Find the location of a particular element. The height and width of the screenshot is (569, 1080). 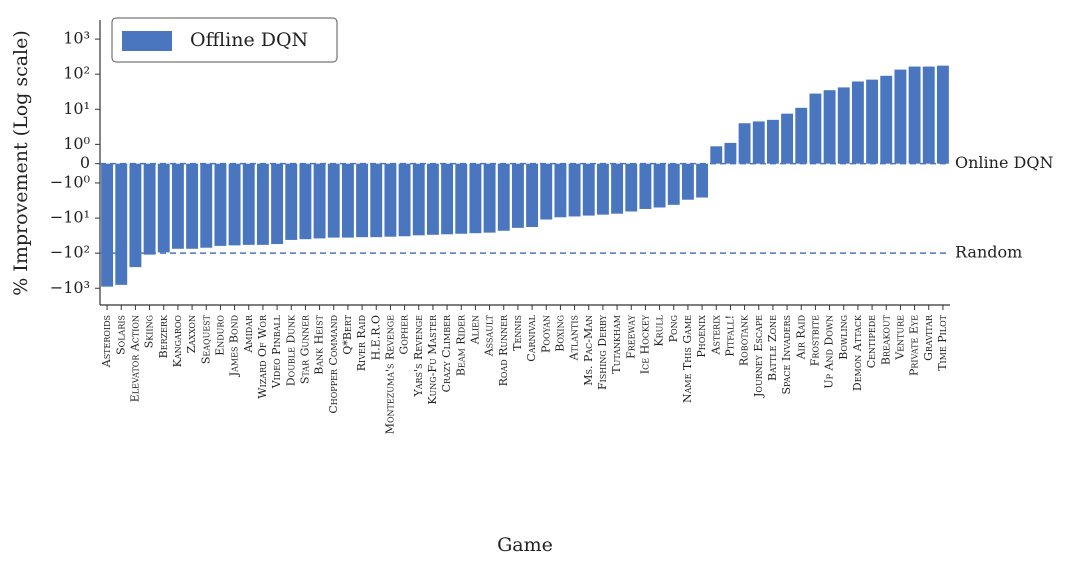

x-tick-label: Freeway is located at coordinates (630, 336).